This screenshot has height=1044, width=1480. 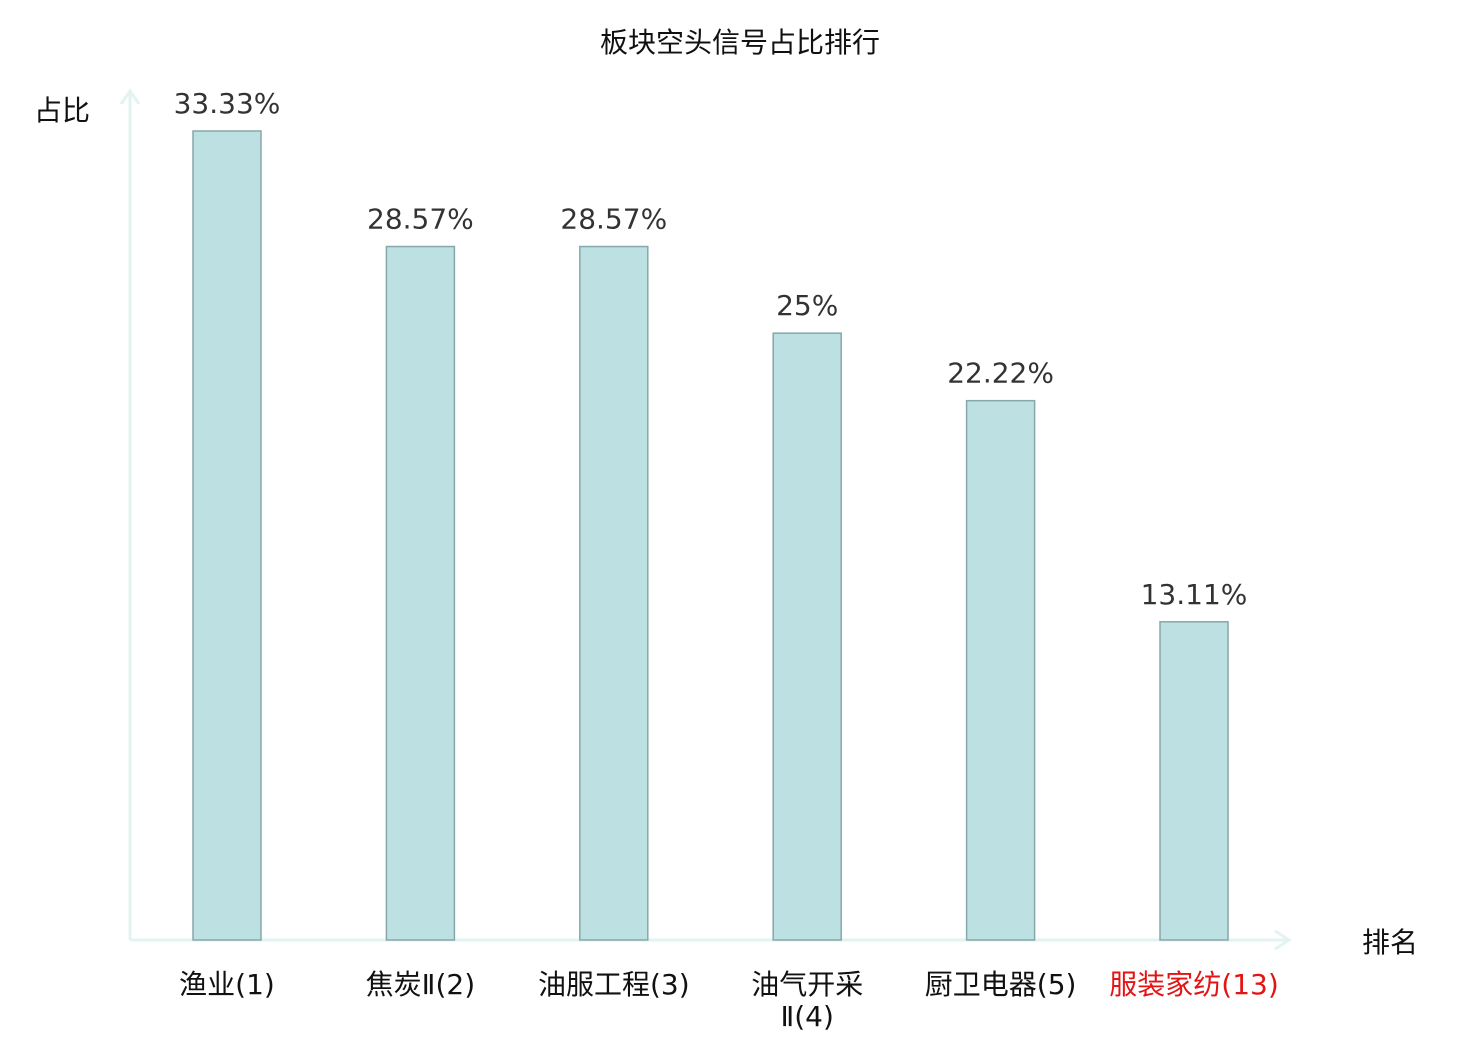 What do you see at coordinates (207, 984) in the screenshot?
I see `category-name: 渔业` at bounding box center [207, 984].